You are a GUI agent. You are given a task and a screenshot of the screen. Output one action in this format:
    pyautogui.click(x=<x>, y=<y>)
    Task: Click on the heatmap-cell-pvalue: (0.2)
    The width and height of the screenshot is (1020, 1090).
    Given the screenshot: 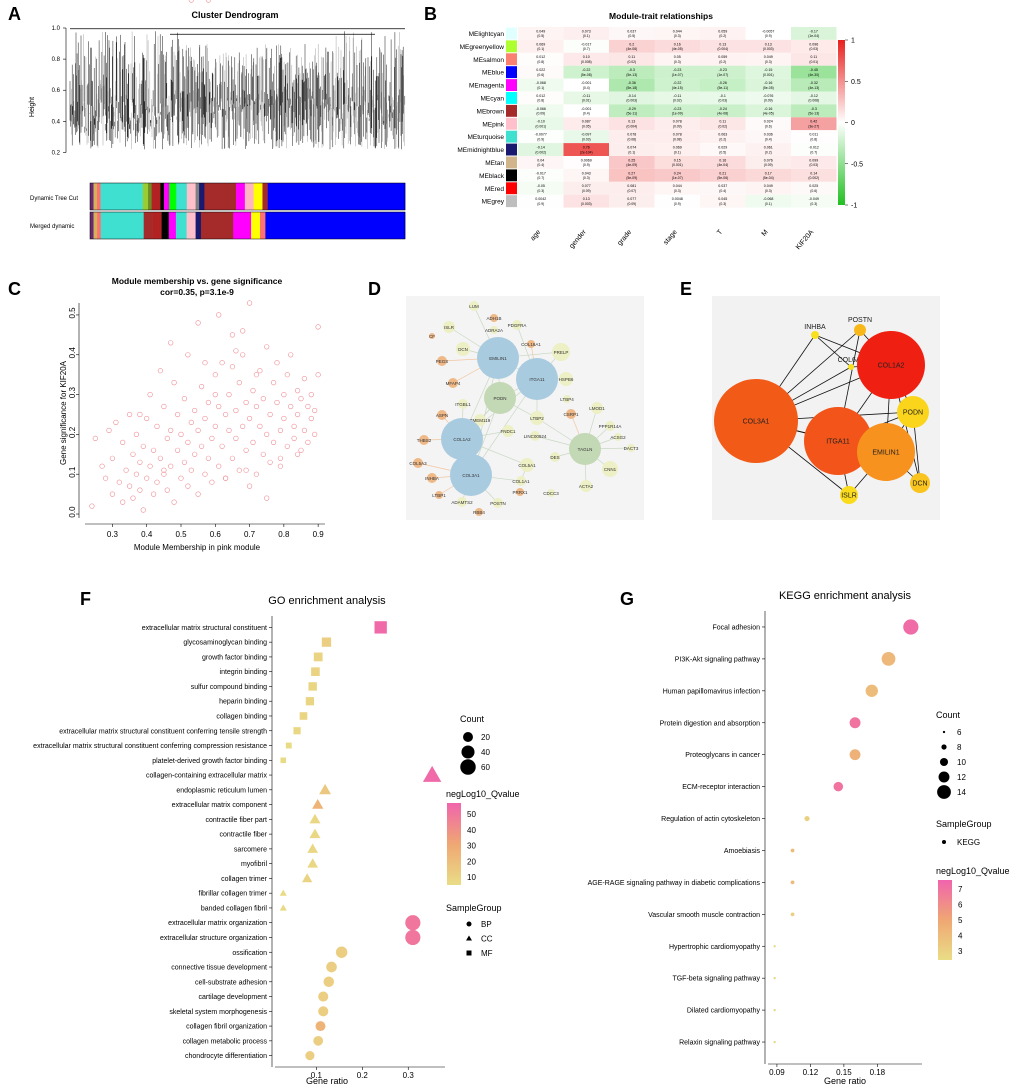 What is the action you would take?
    pyautogui.click(x=722, y=139)
    